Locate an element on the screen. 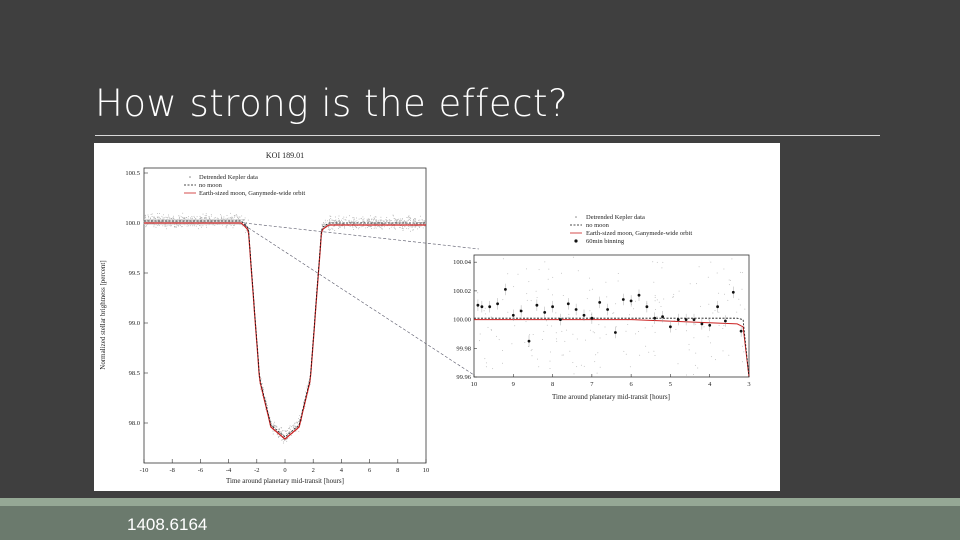  main-x-tick-label: -4 is located at coordinates (229, 470).